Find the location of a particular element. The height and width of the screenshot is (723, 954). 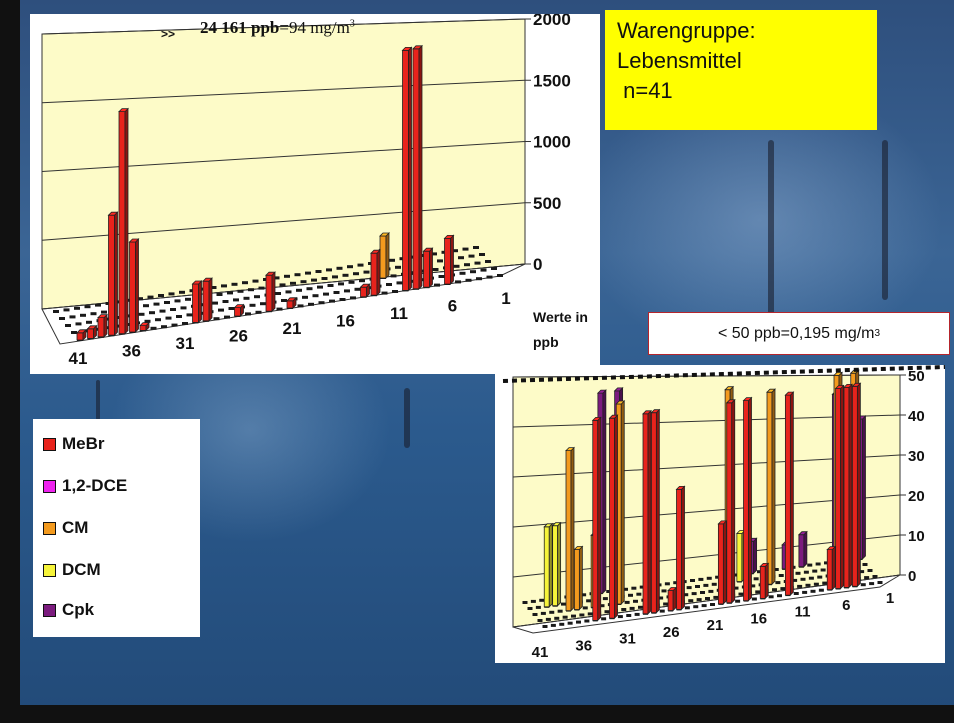

gridline is located at coordinates (283, 91).